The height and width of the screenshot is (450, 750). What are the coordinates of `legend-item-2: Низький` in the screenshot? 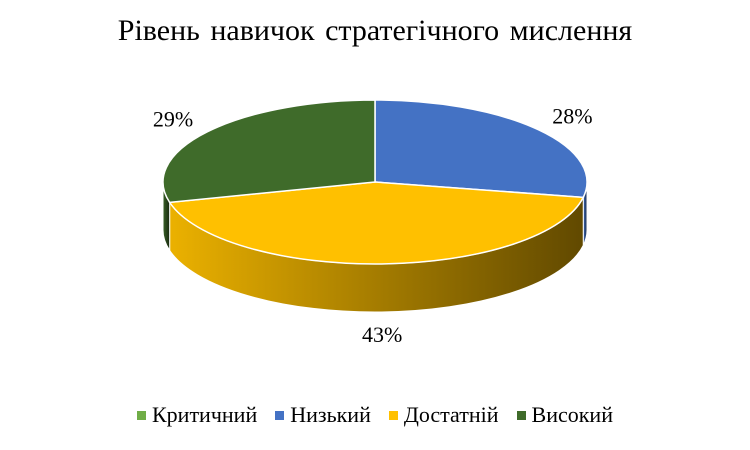 It's located at (323, 415).